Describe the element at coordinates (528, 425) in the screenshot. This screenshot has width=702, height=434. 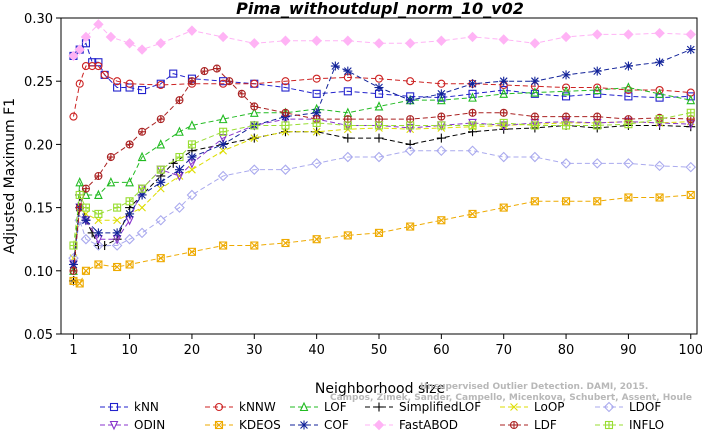
I see `legend-item-ldf: LDF` at that location.